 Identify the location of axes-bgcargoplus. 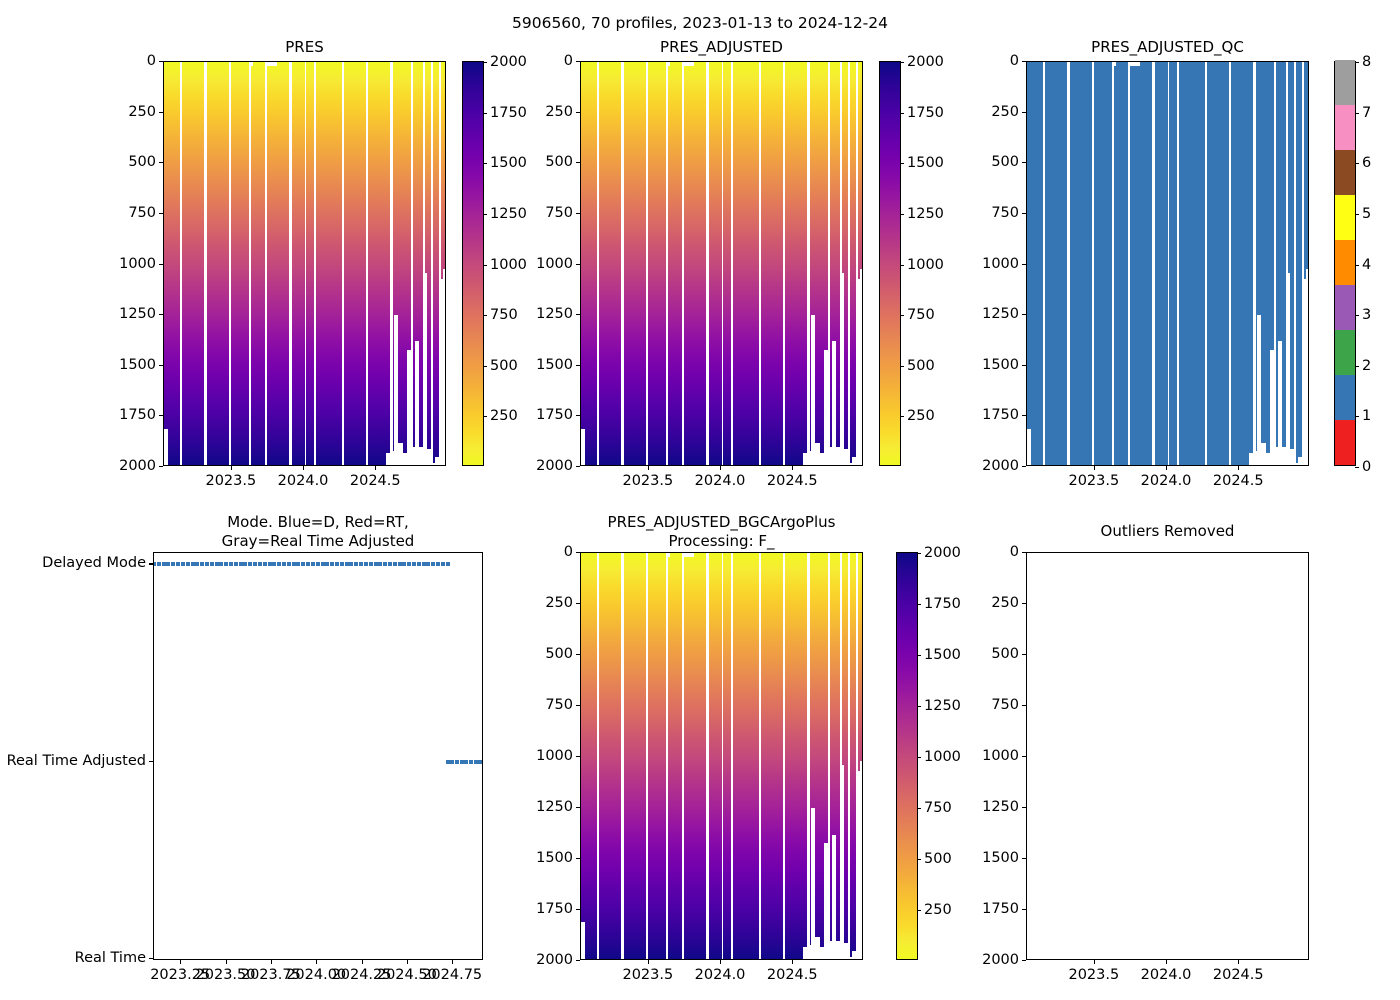
(721, 756).